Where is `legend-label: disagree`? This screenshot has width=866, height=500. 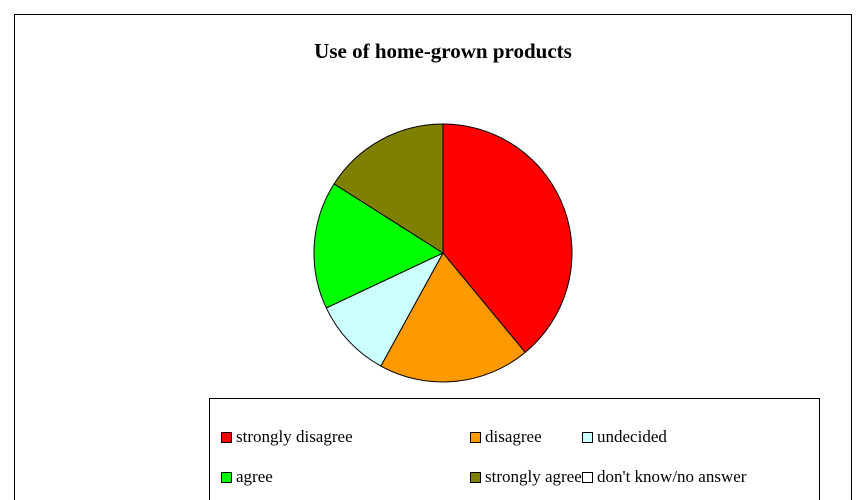
legend-label: disagree is located at coordinates (513, 436).